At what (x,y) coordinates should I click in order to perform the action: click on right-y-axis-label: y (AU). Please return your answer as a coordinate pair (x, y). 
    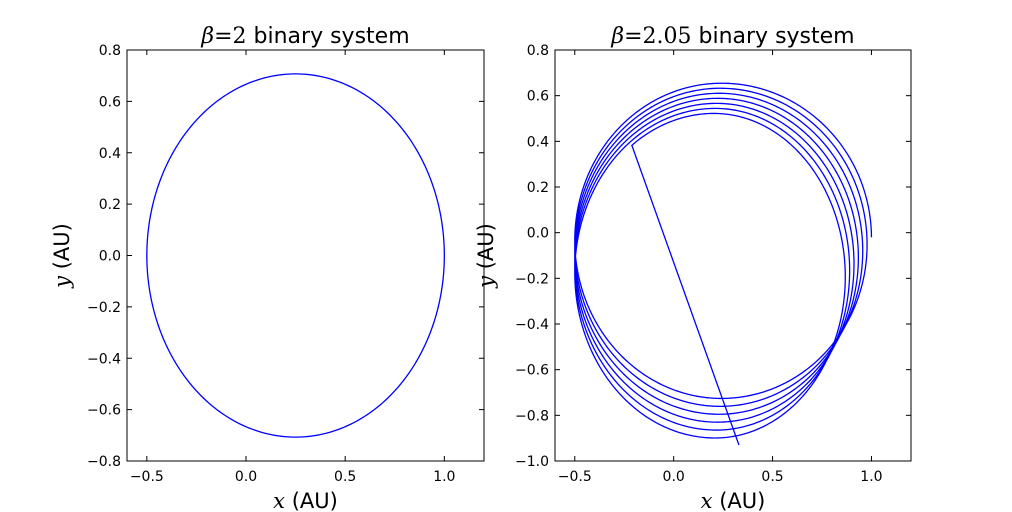
    Looking at the image, I should click on (486, 256).